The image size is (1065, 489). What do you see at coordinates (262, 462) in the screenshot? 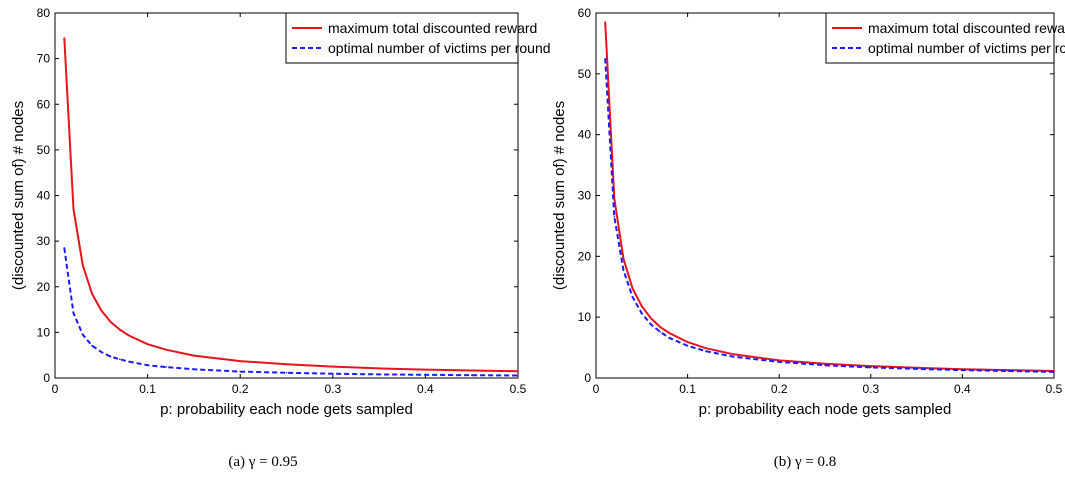
I see `caption-a-text: (a) γ = 0.95` at bounding box center [262, 462].